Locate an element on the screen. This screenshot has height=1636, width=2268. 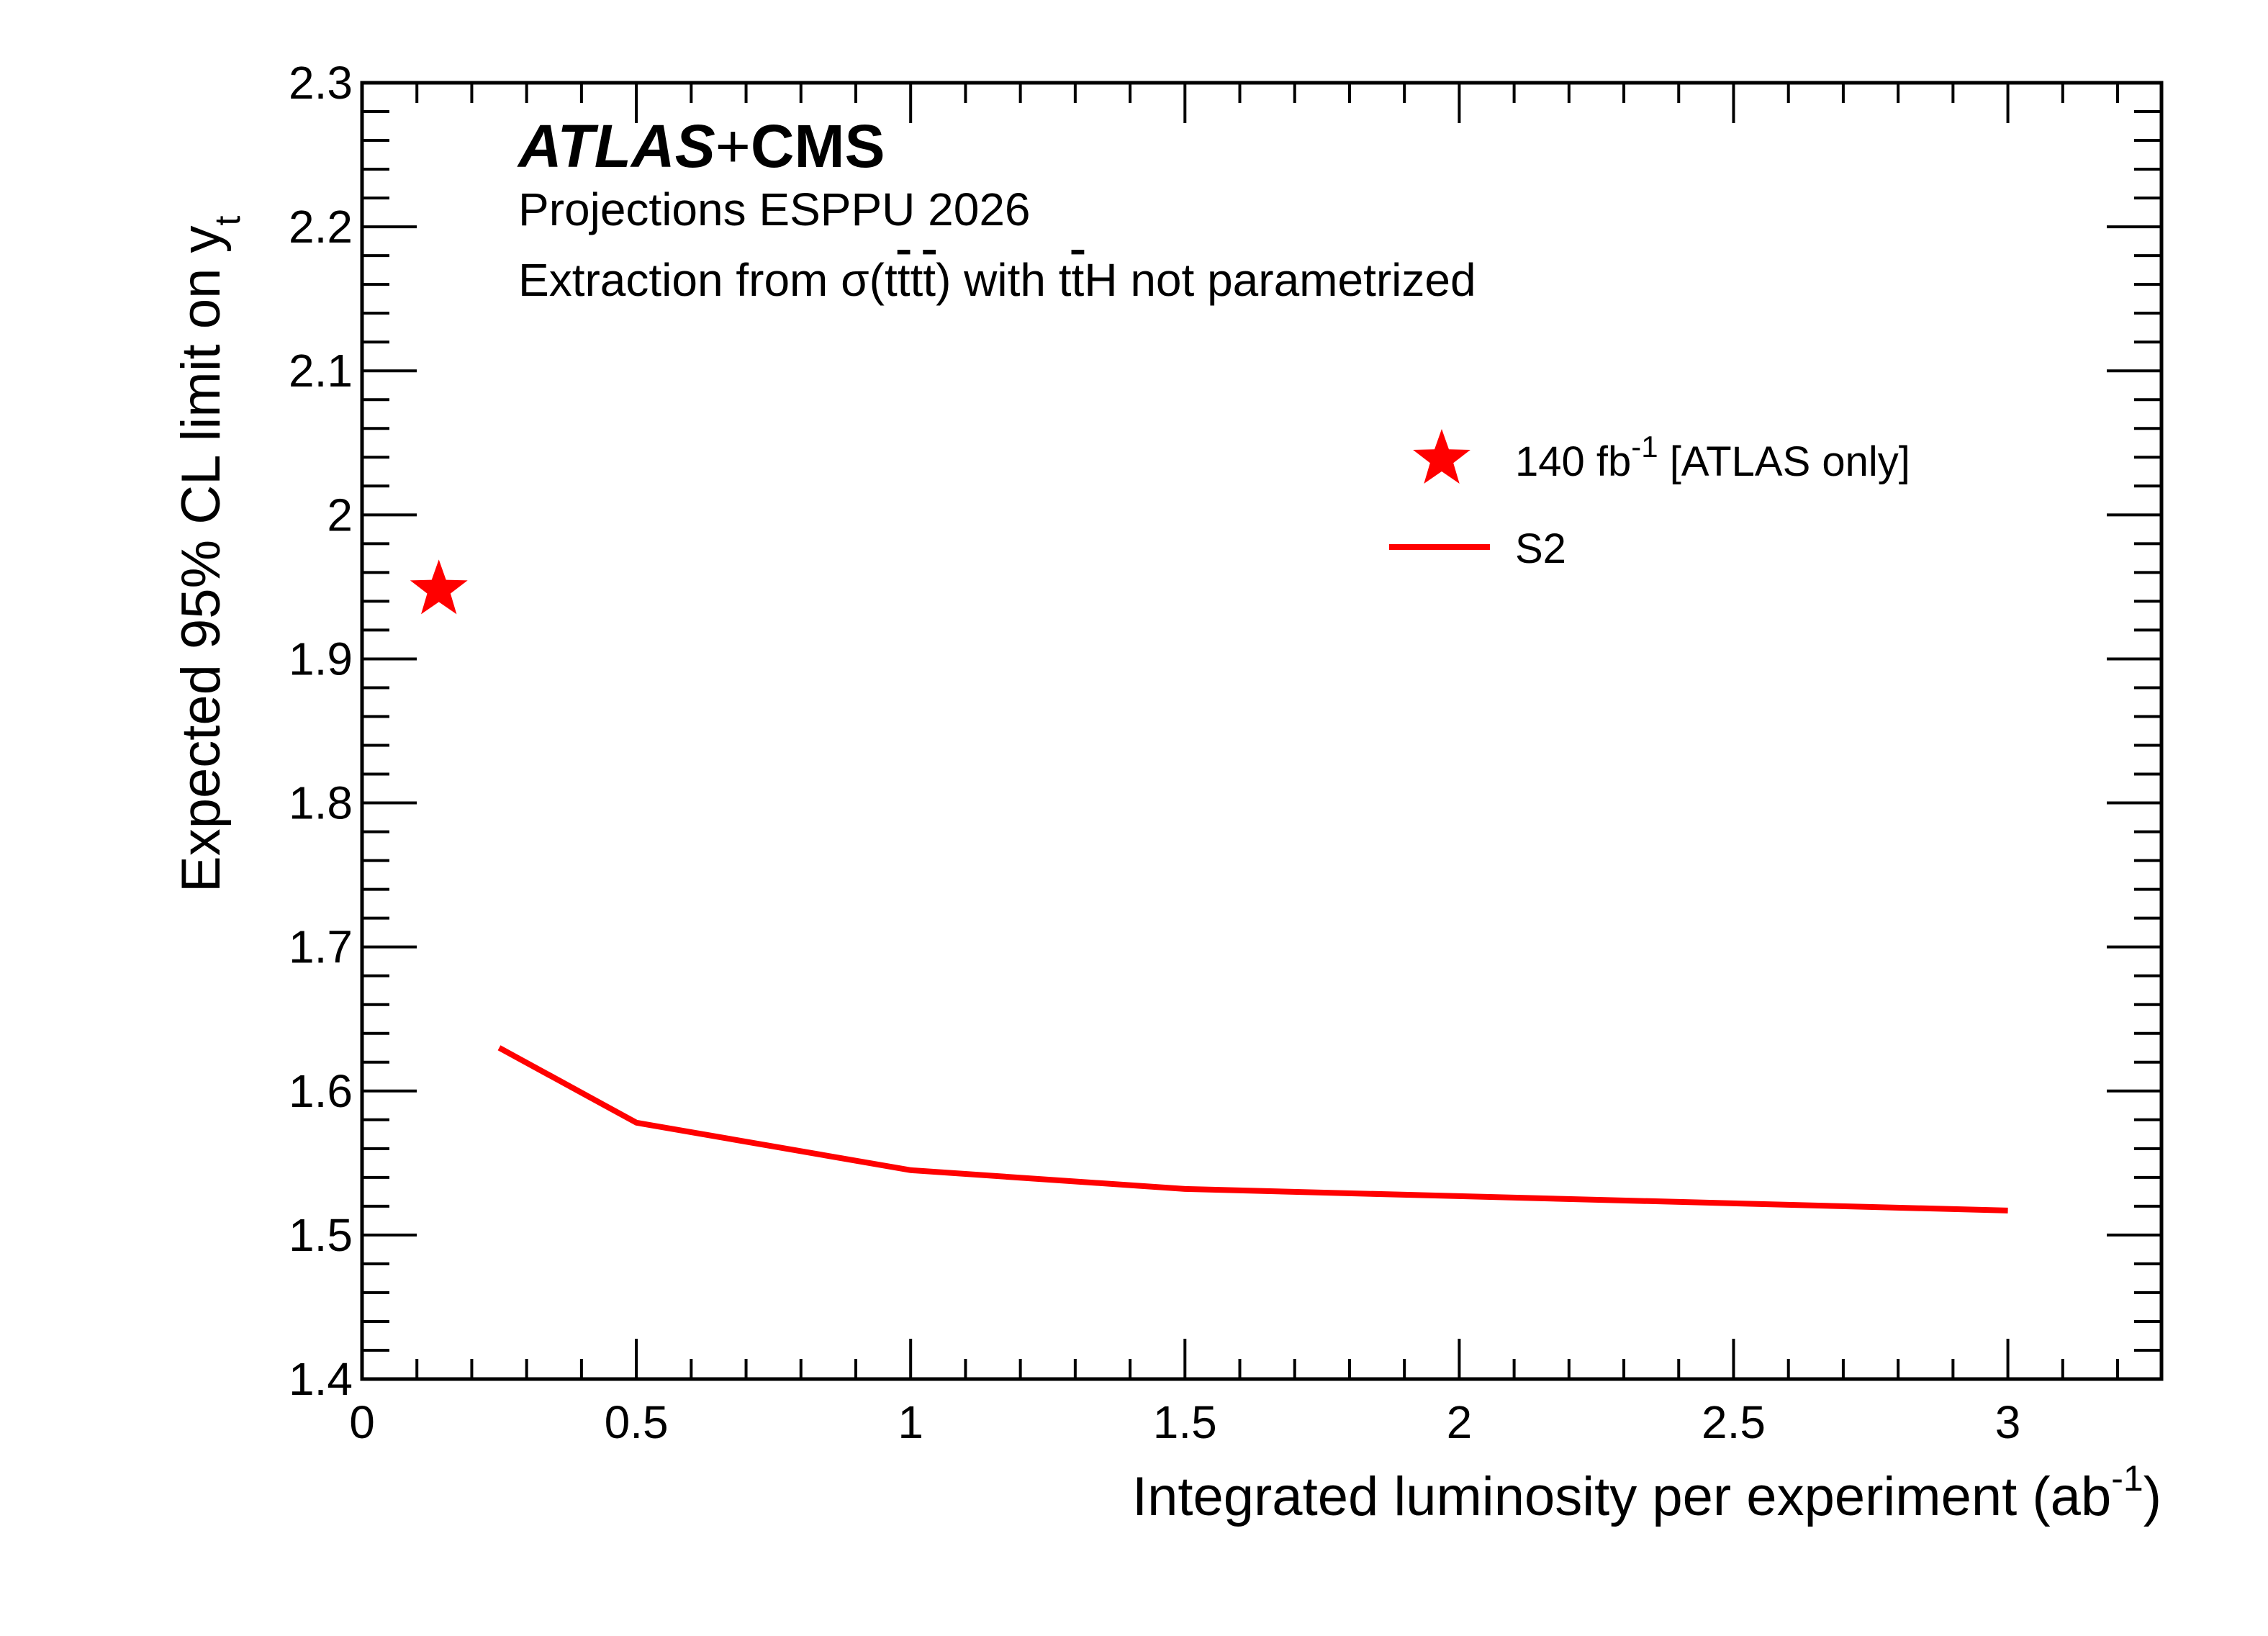
legend: 140 fb-1 [ATLAS only] S2 is located at coordinates (1649, 500).